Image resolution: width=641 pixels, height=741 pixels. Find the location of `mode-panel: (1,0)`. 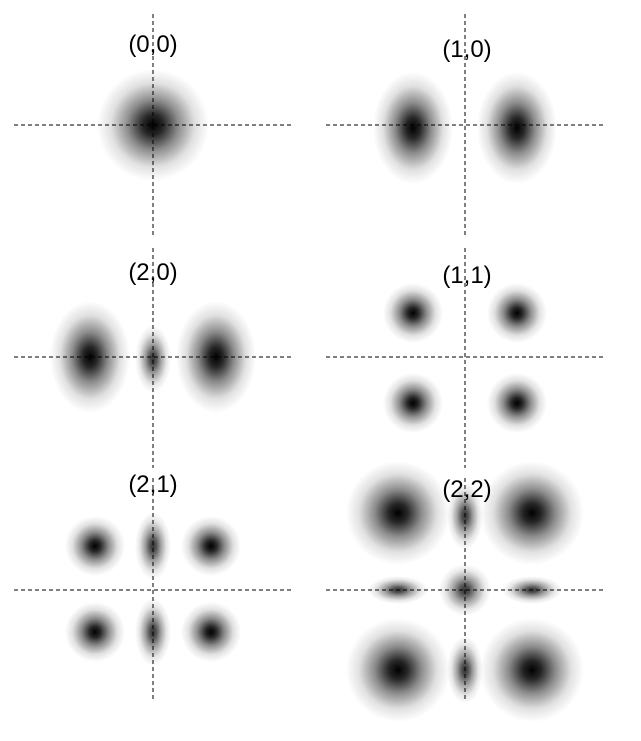

mode-panel: (1,0) is located at coordinates (465, 124).